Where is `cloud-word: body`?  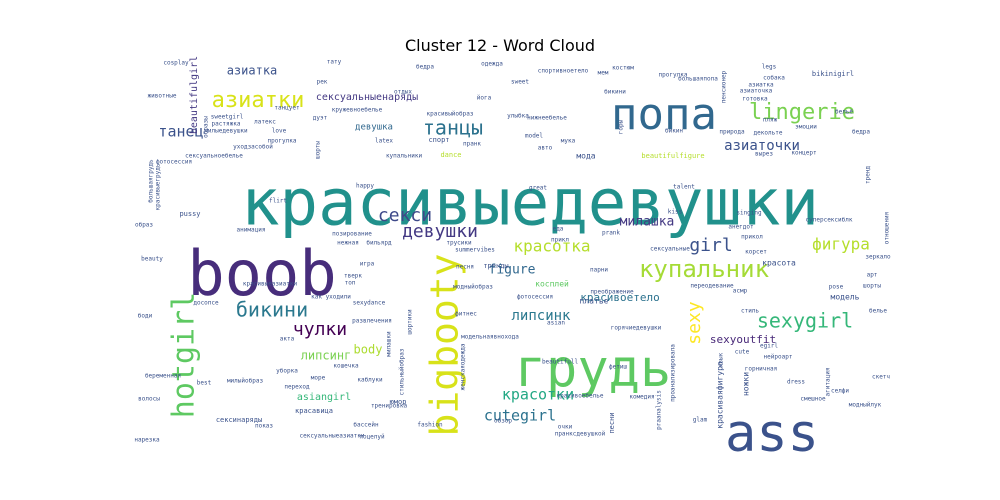
cloud-word: body is located at coordinates (368, 350).